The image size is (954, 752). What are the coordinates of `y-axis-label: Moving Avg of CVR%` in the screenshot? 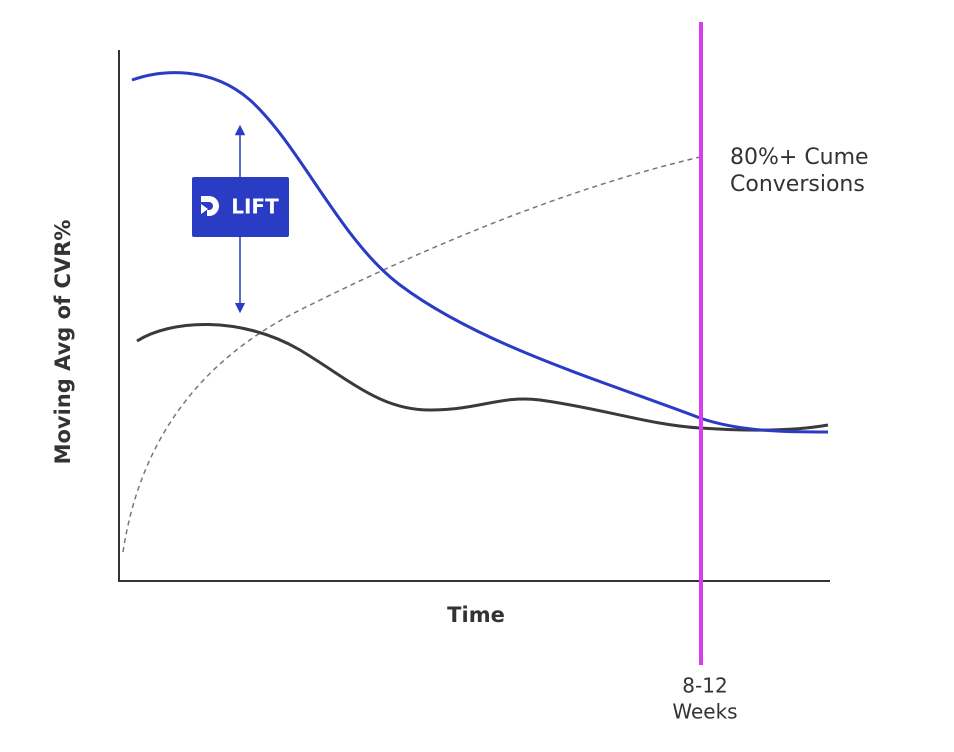 It's located at (63, 342).